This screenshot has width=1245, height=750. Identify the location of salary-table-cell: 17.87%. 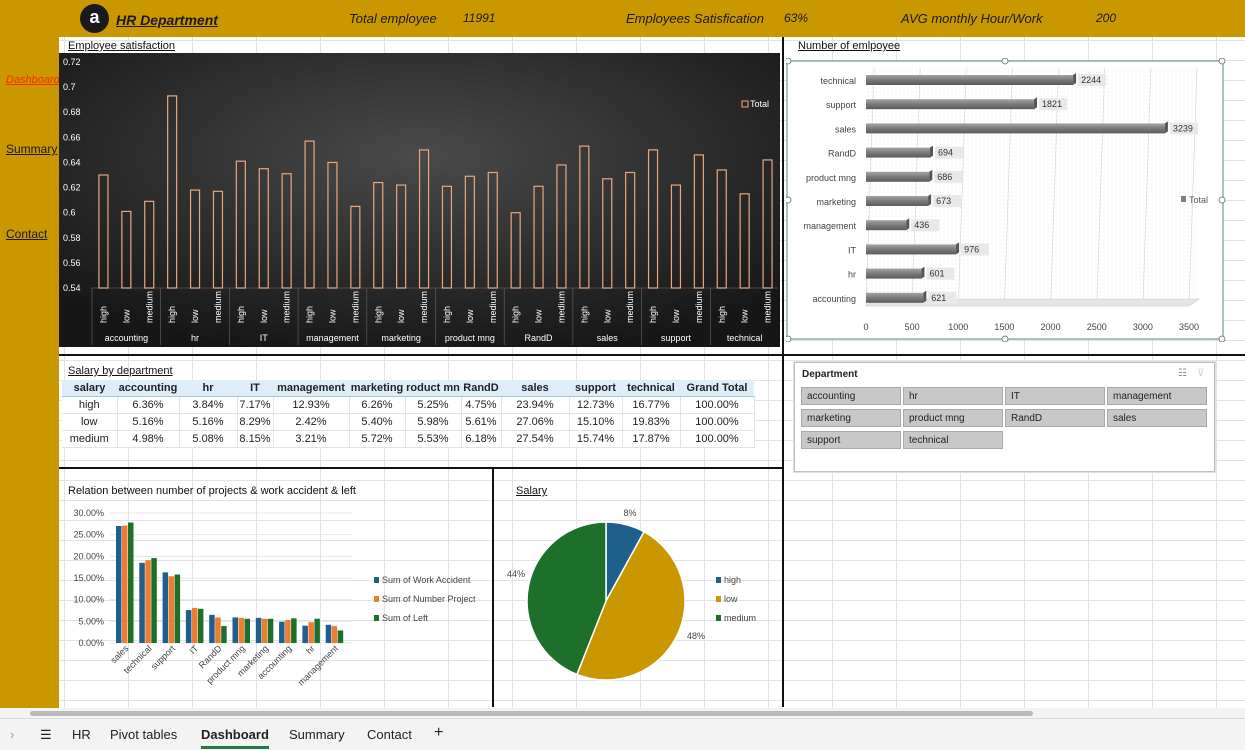
(651, 439).